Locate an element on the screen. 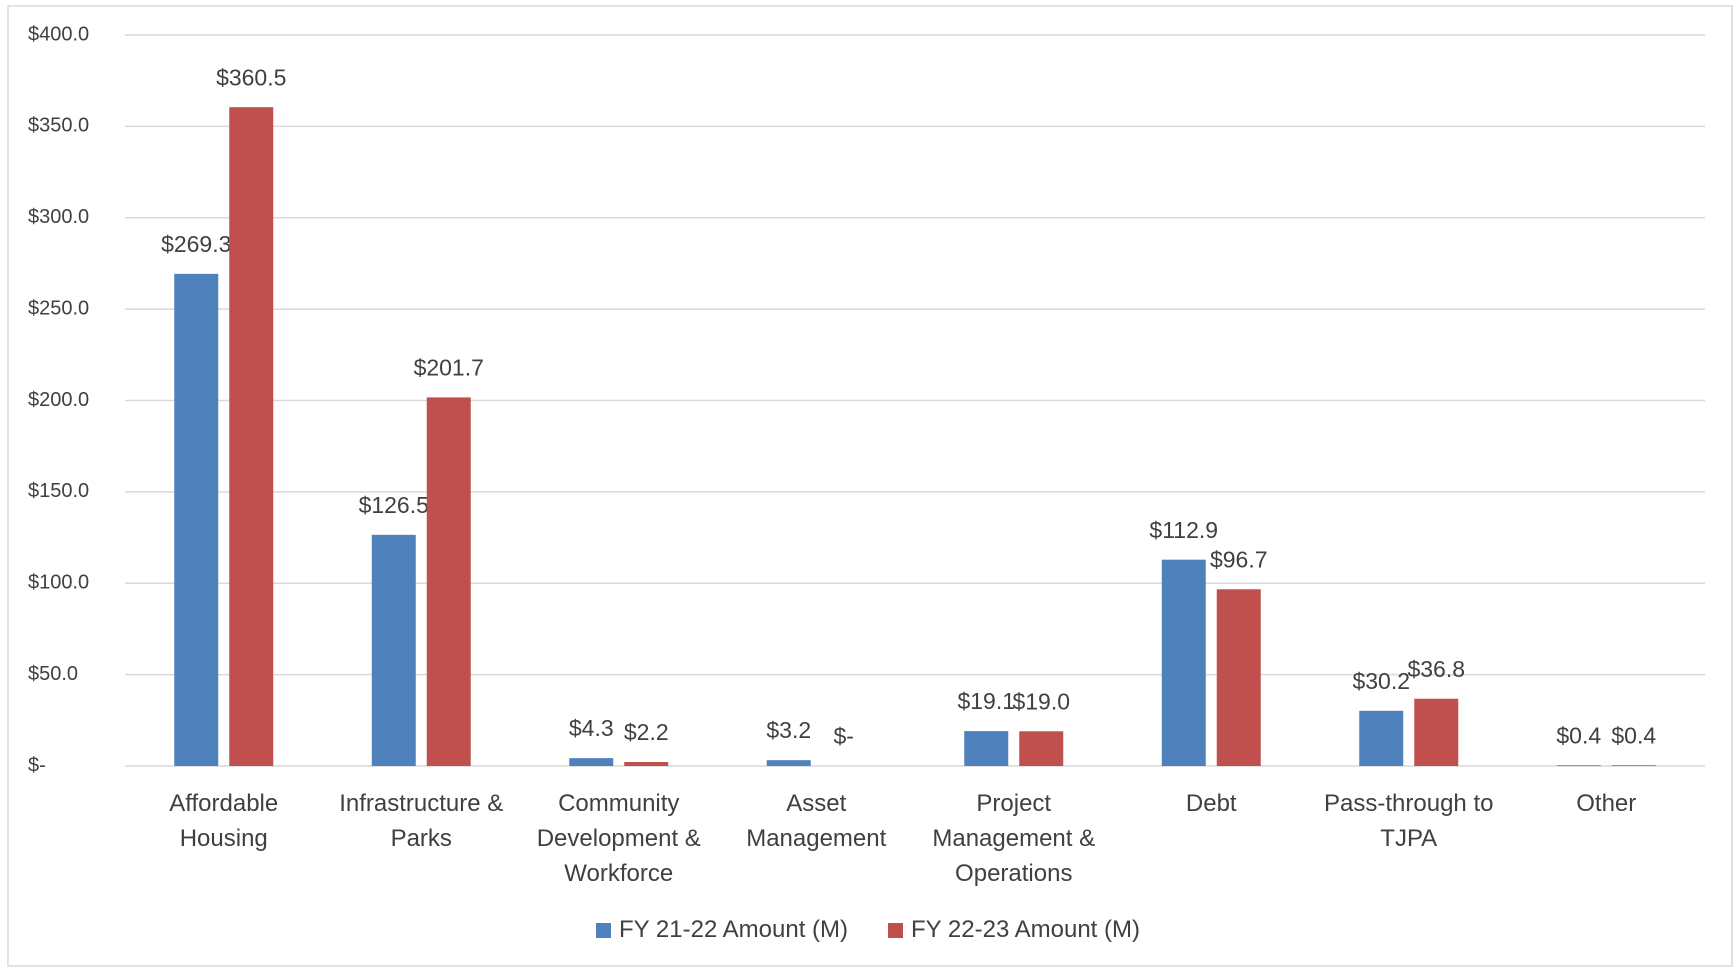  x-tick-label: Asset Management is located at coordinates (816, 821).